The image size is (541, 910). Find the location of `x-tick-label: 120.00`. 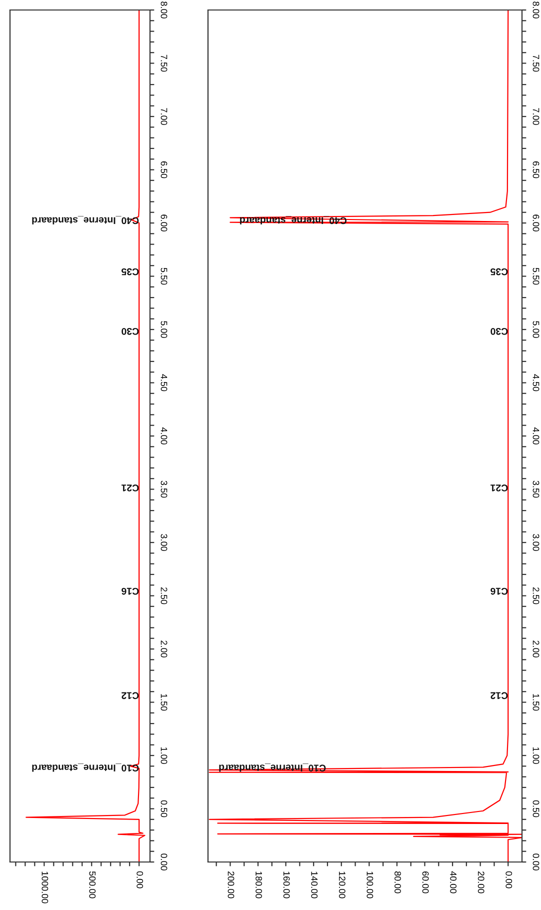

x-tick-label: 120.00 is located at coordinates (342, 885).